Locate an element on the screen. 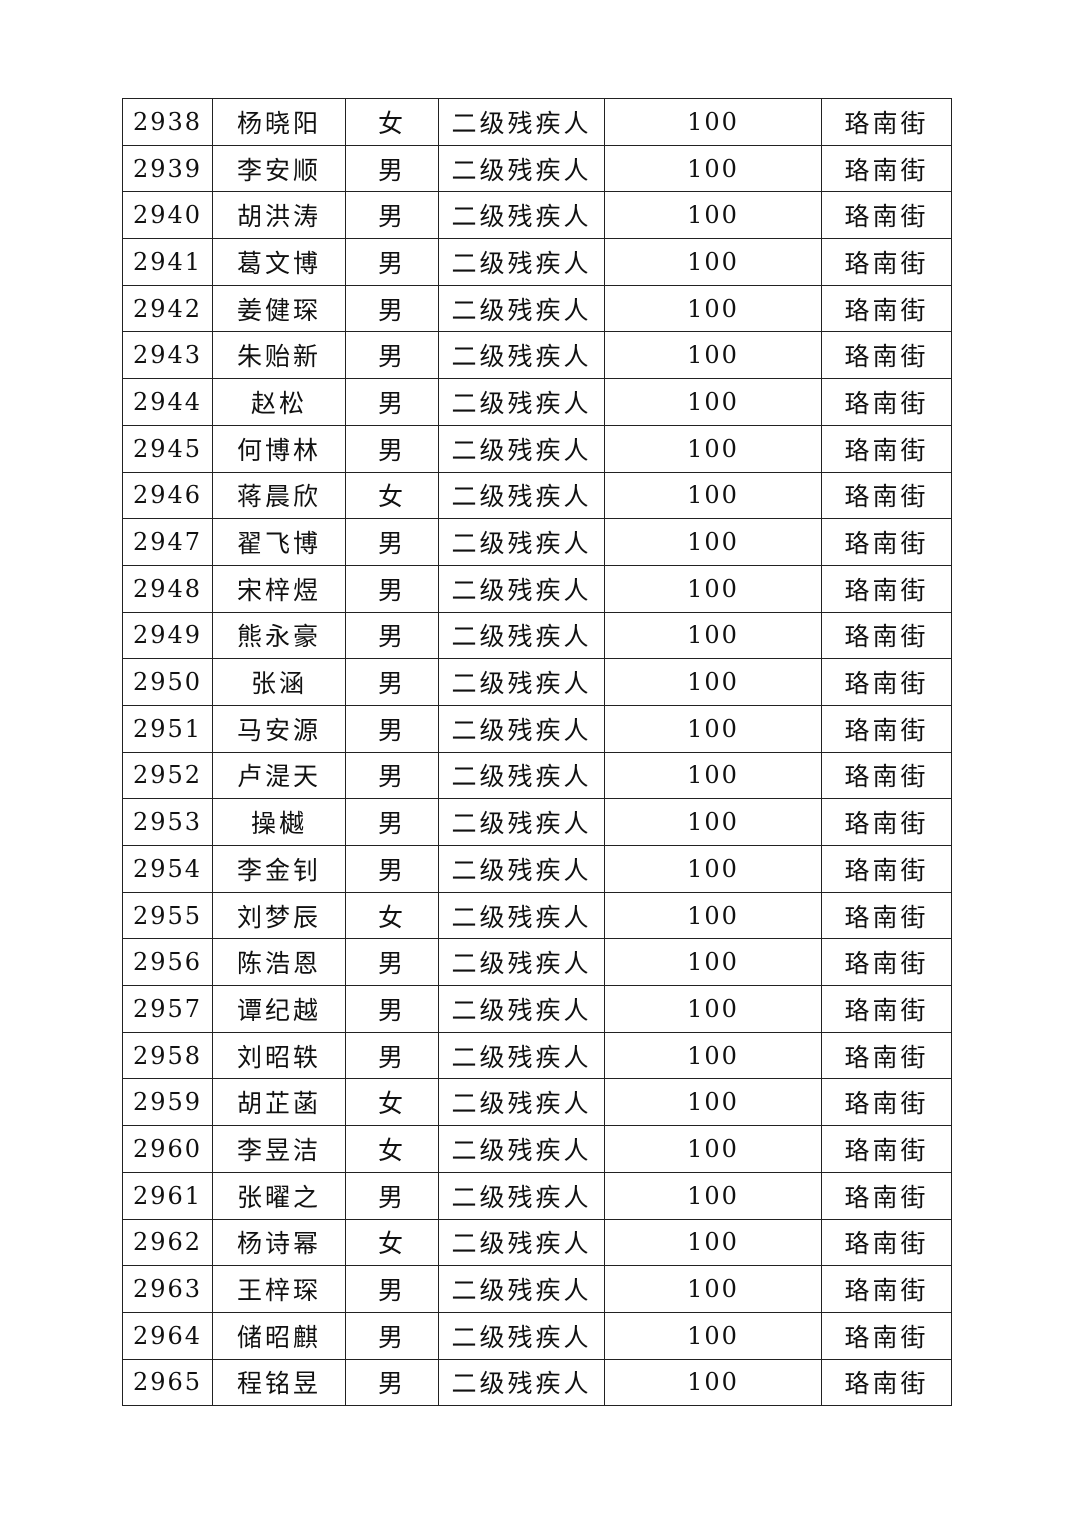 The height and width of the screenshot is (1520, 1074). table-row: 2965 程铭昱男二级残疾人 100 珞南街 is located at coordinates (537, 1382).